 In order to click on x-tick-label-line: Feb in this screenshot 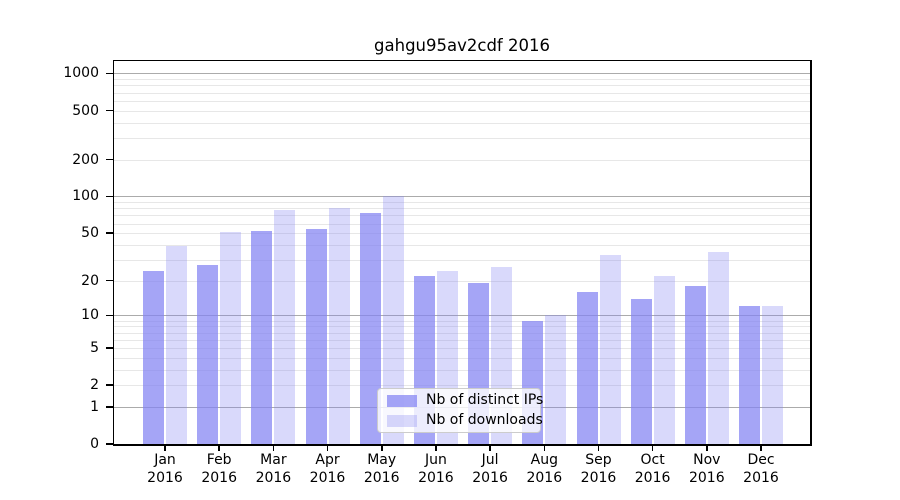, I will do `click(219, 460)`.